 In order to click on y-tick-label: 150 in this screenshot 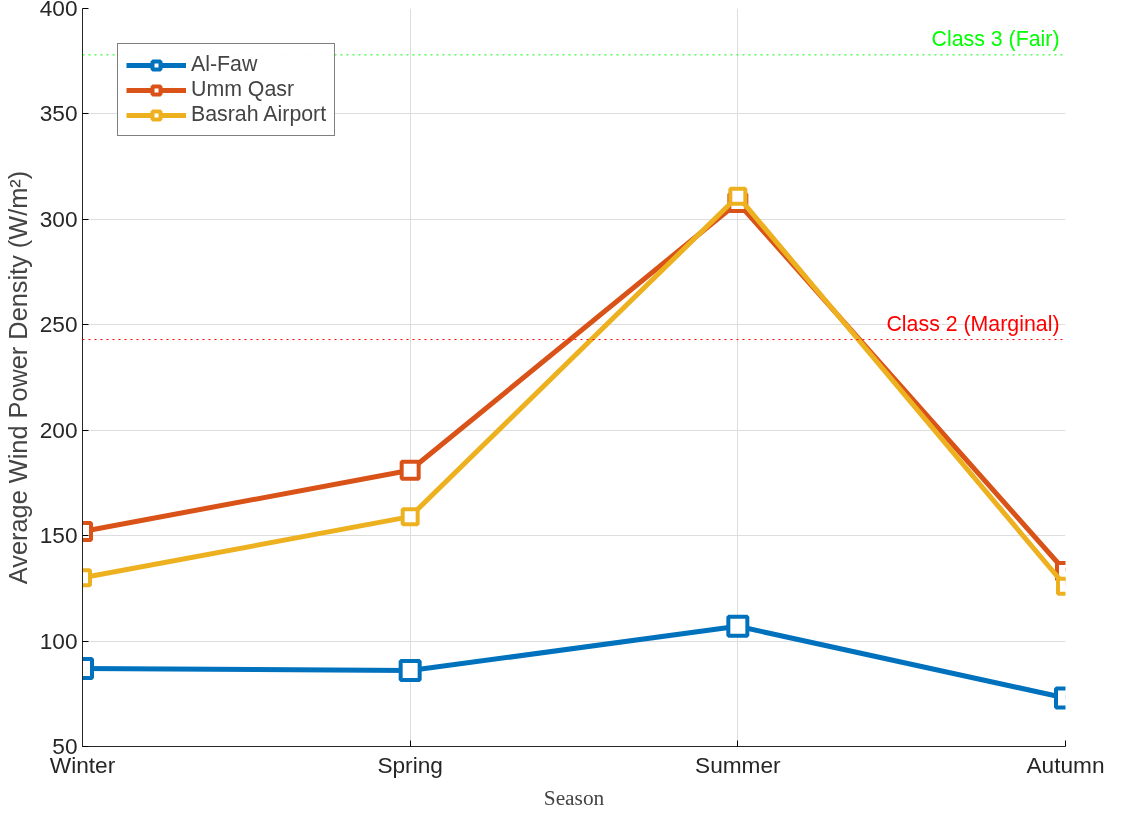, I will do `click(58, 535)`.